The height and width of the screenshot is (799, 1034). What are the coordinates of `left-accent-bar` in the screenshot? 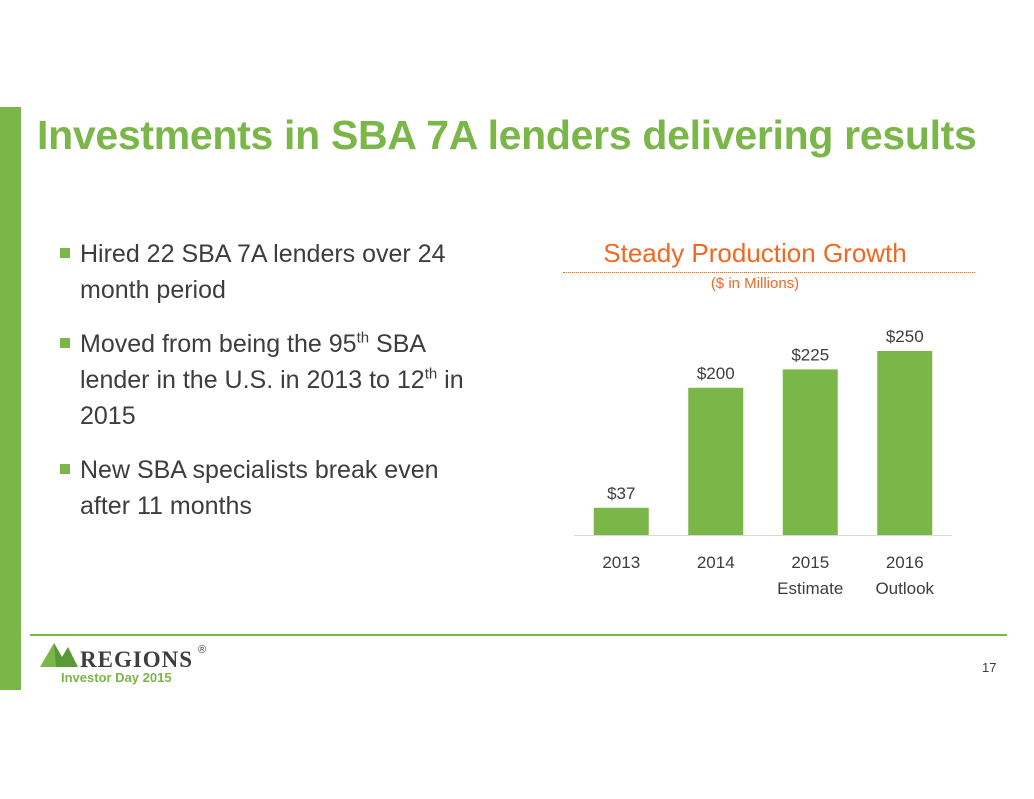 It's located at (10, 398).